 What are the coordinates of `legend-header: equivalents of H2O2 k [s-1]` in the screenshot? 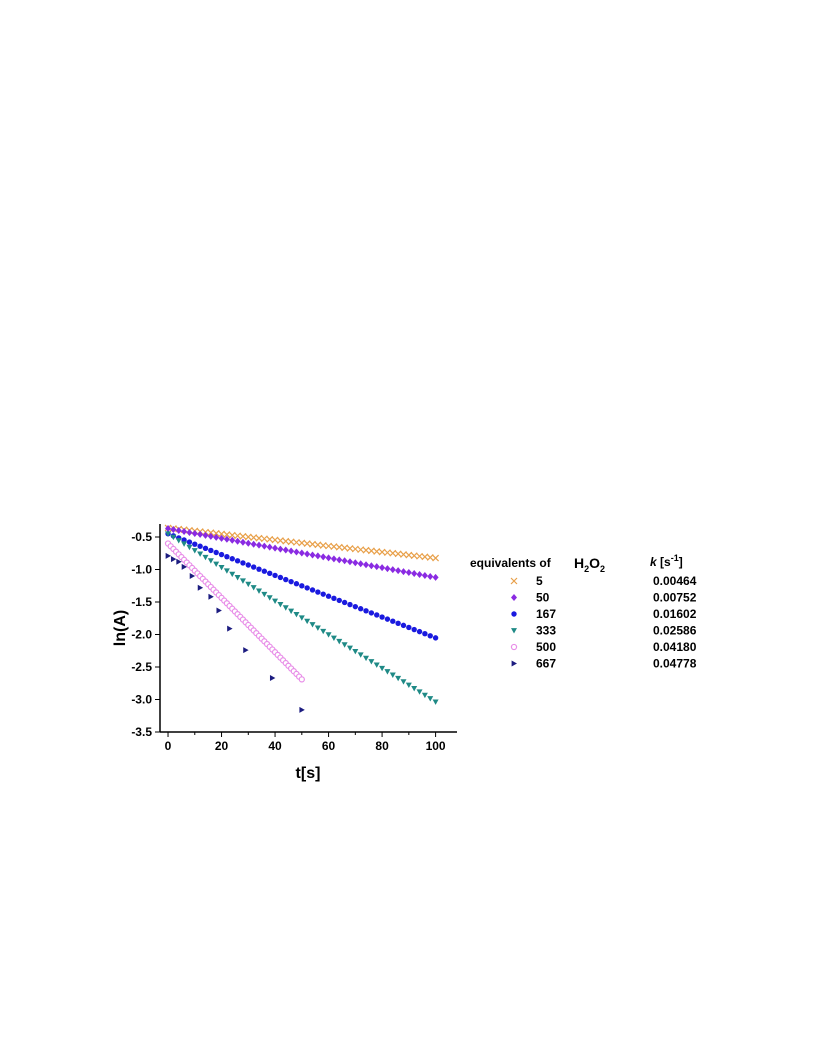 It's located at (576, 563).